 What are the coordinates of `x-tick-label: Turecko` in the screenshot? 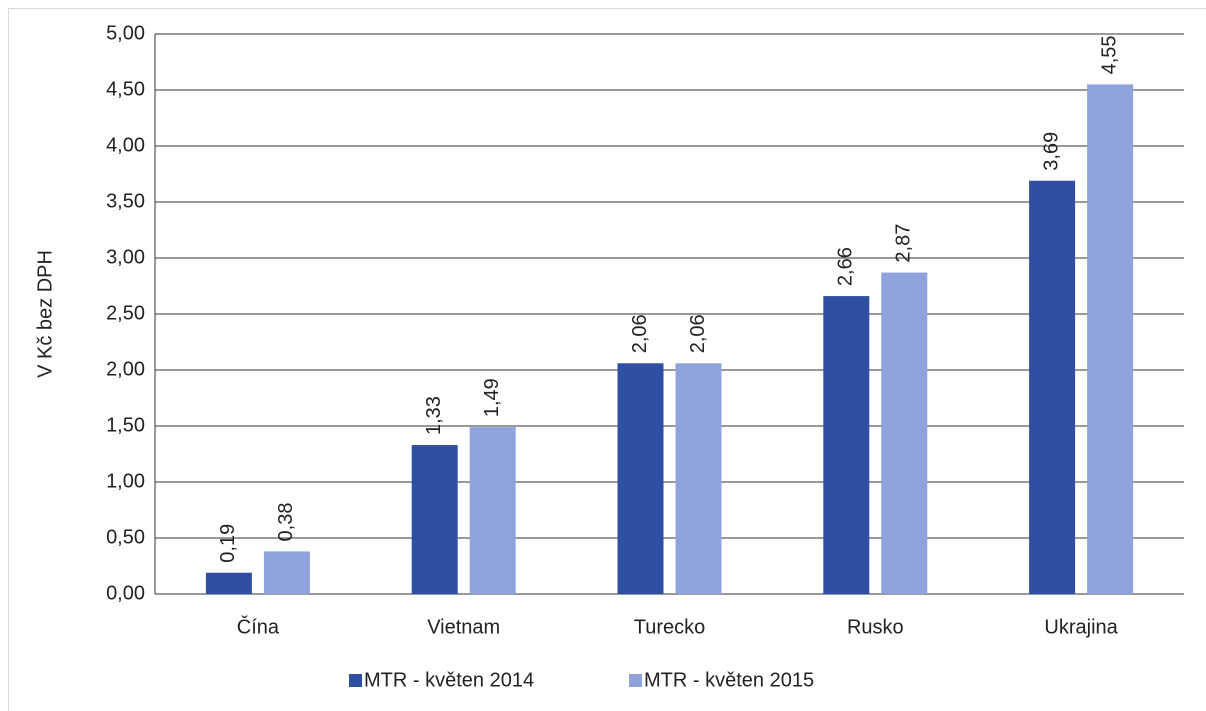 It's located at (670, 627).